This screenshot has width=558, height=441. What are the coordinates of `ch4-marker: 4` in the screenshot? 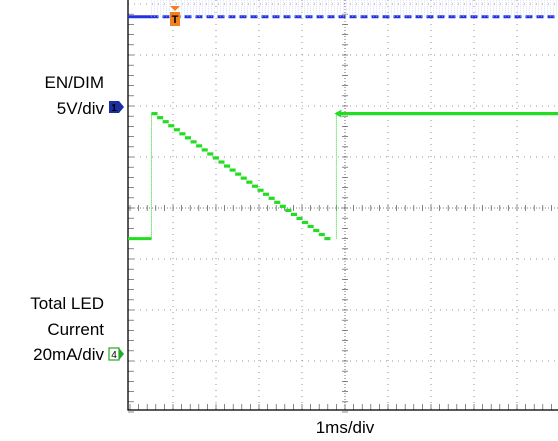 It's located at (116, 354).